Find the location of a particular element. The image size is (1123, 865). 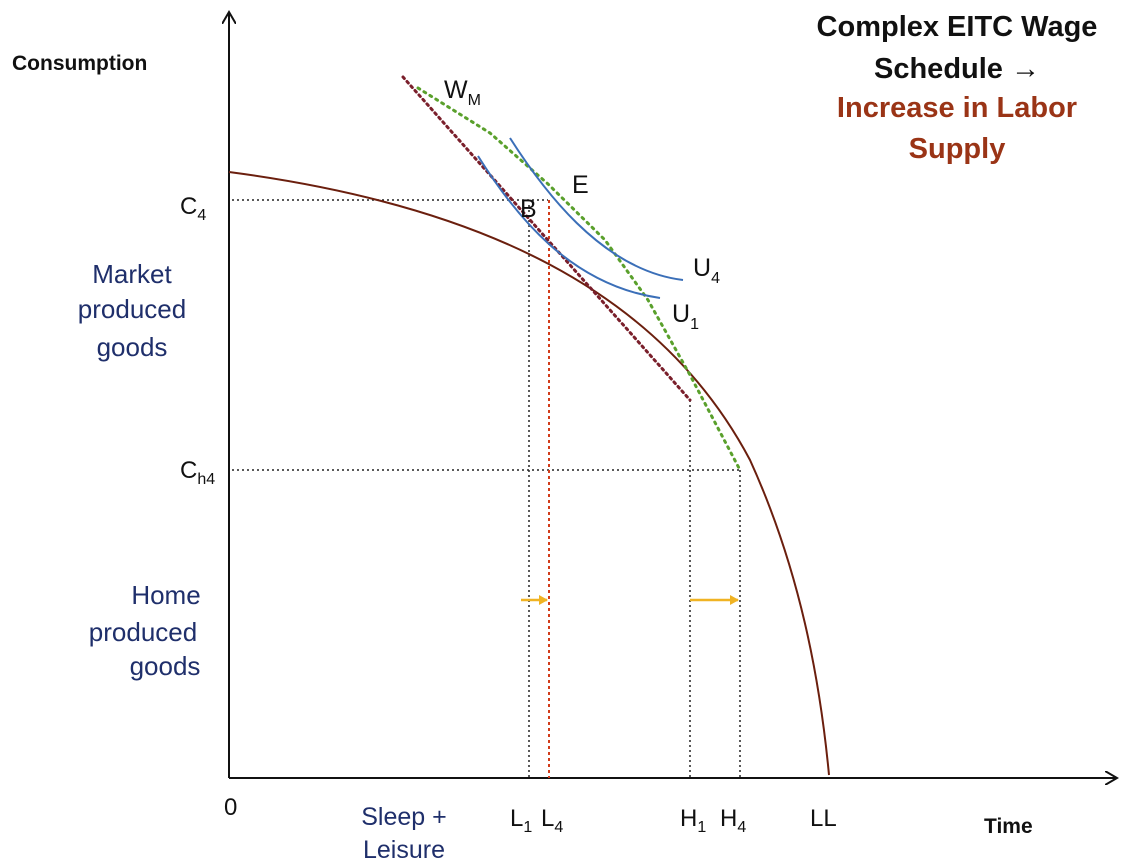

e-point-label: E is located at coordinates (580, 185).